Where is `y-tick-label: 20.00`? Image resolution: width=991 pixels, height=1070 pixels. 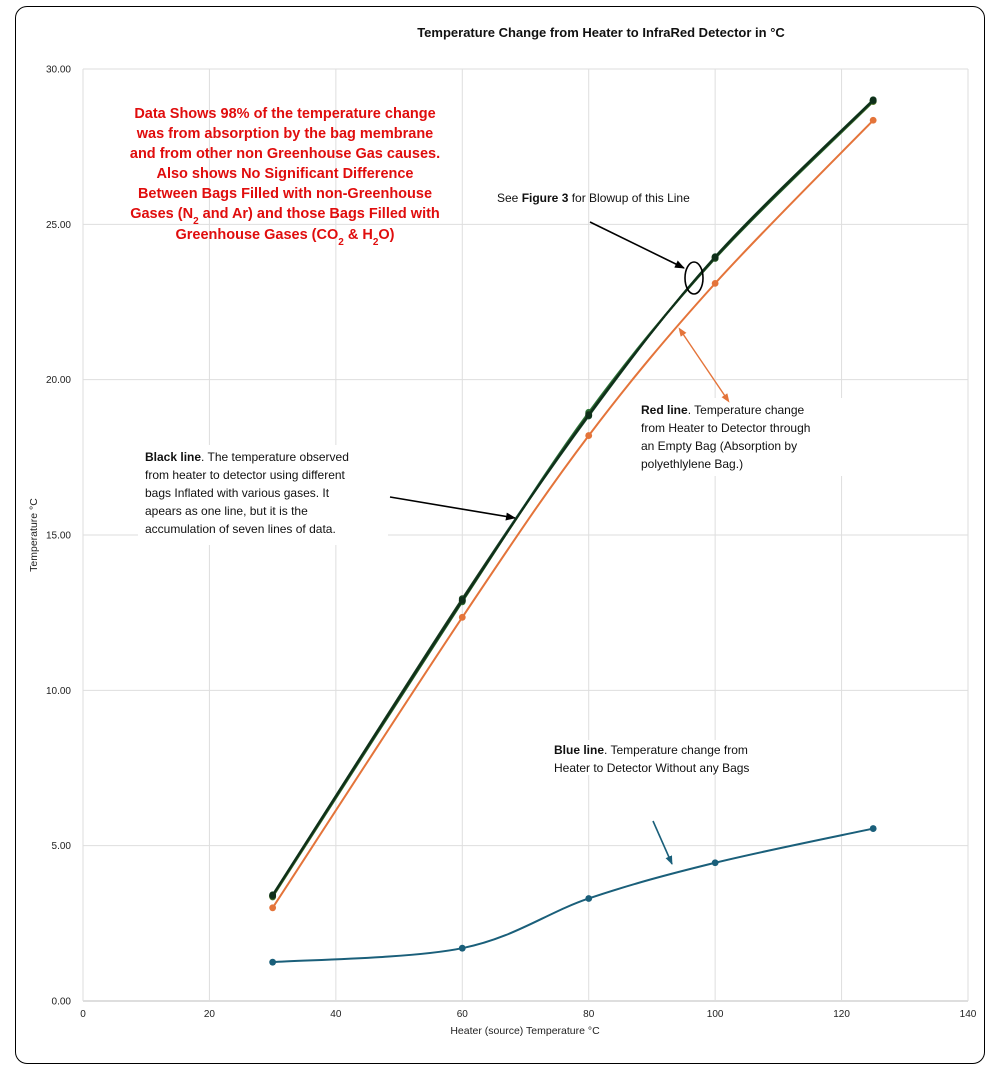 y-tick-label: 20.00 is located at coordinates (58, 380).